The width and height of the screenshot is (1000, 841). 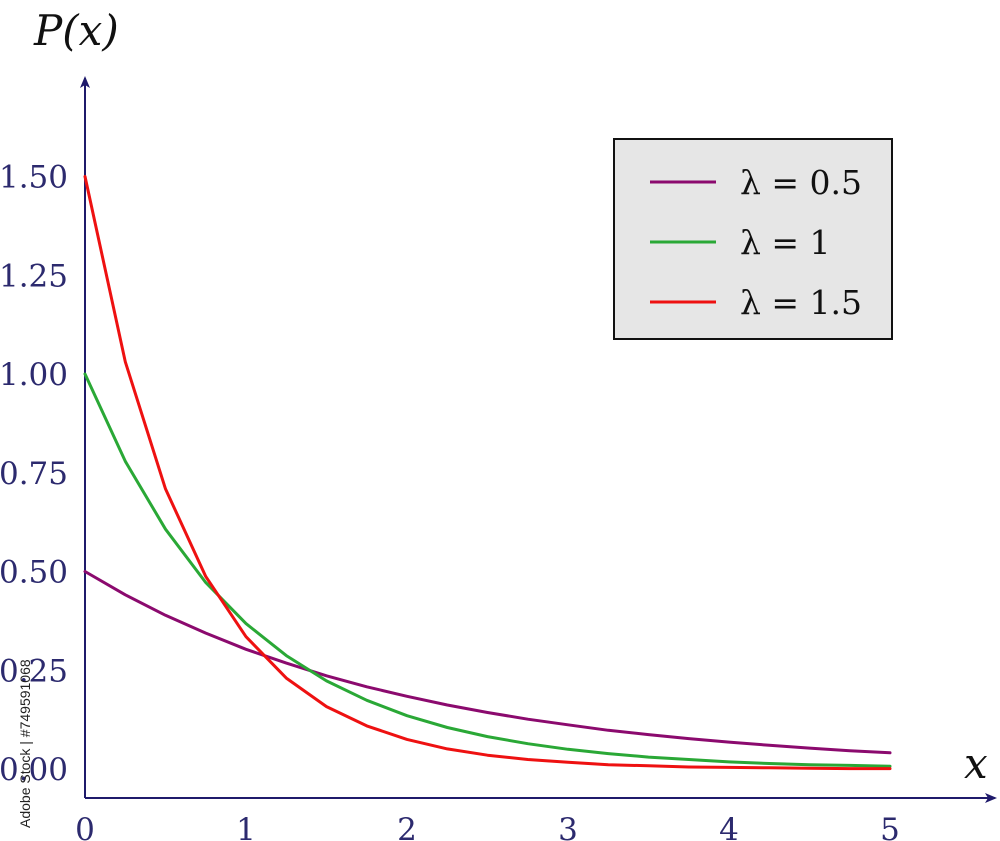 I want to click on x-tick-label: 0, so click(x=85, y=826).